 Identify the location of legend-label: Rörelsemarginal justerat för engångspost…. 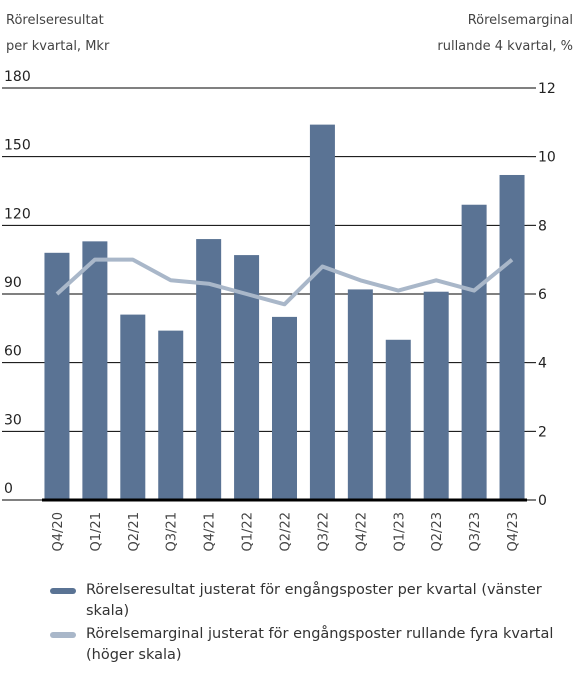
(320, 644).